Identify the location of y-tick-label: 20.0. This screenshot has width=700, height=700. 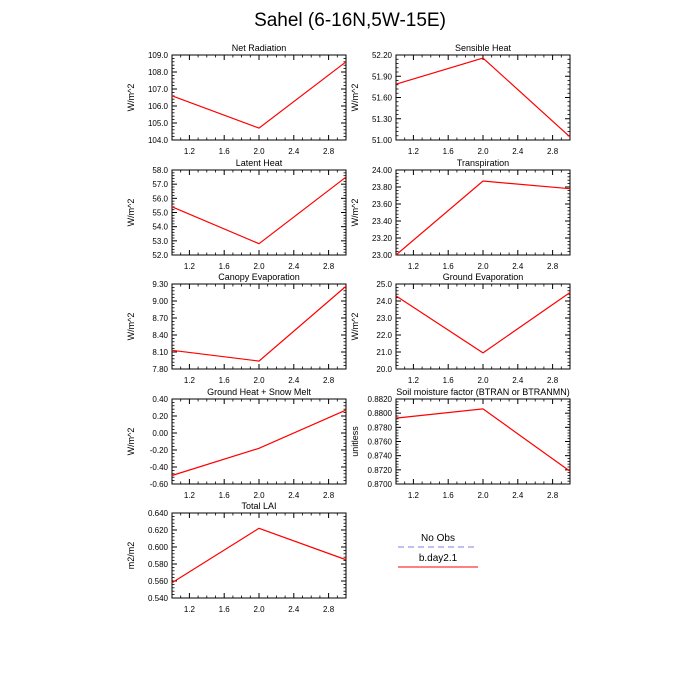
(384, 369).